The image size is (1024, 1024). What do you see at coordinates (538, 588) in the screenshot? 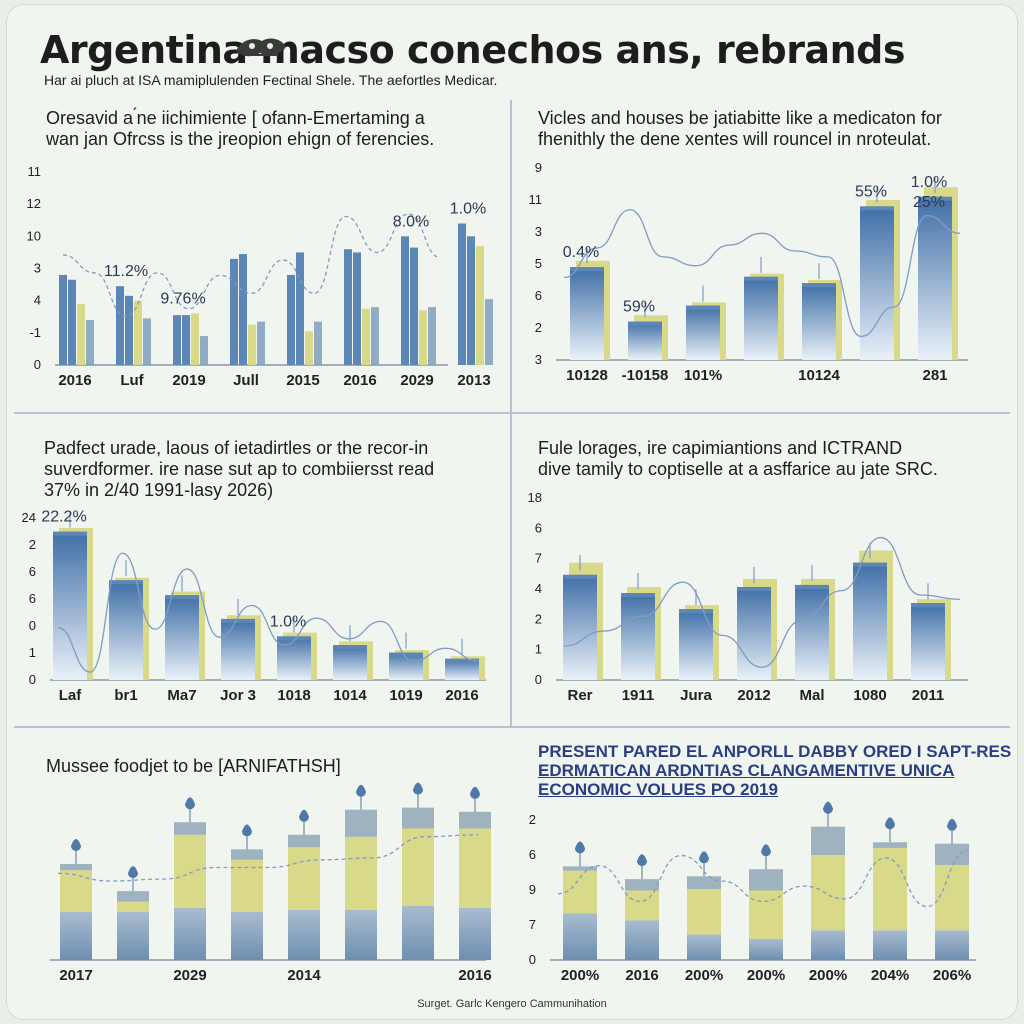
I see `y-tick-label: 4` at bounding box center [538, 588].